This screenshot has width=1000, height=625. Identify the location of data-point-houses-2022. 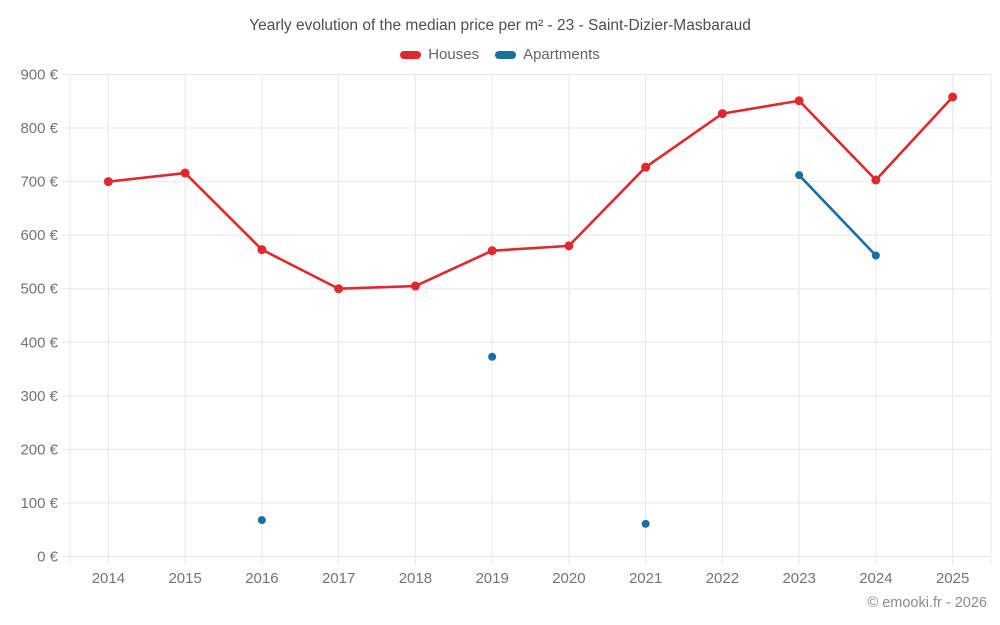
(722, 114).